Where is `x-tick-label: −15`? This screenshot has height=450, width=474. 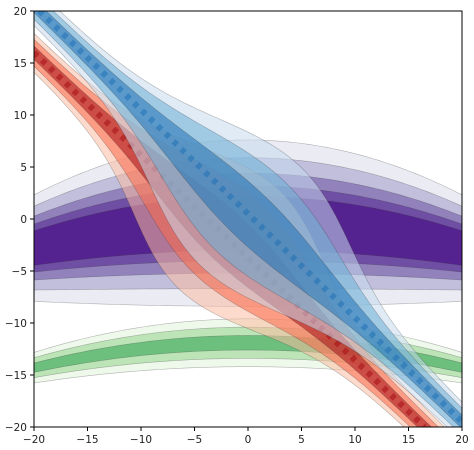
x-tick-label: −15 is located at coordinates (87, 440).